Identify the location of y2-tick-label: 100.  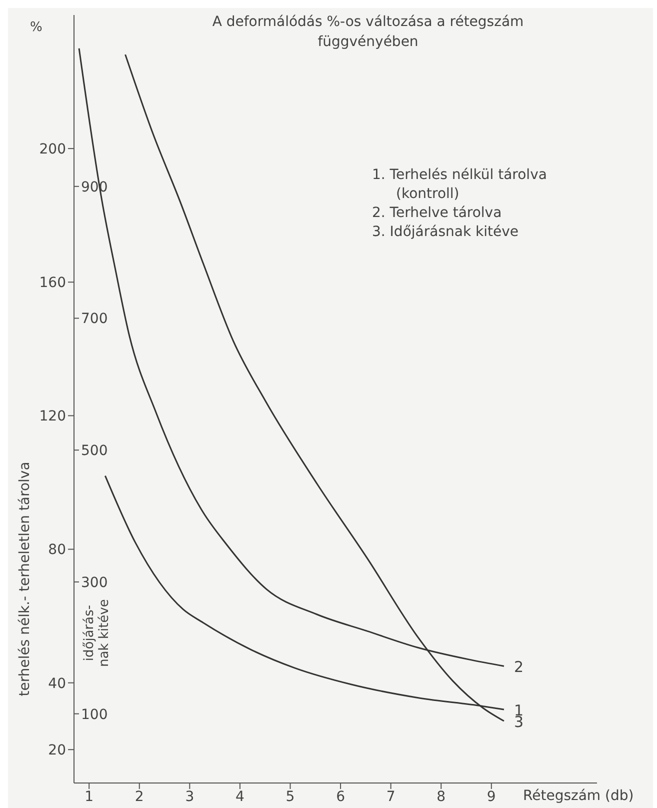
(94, 714).